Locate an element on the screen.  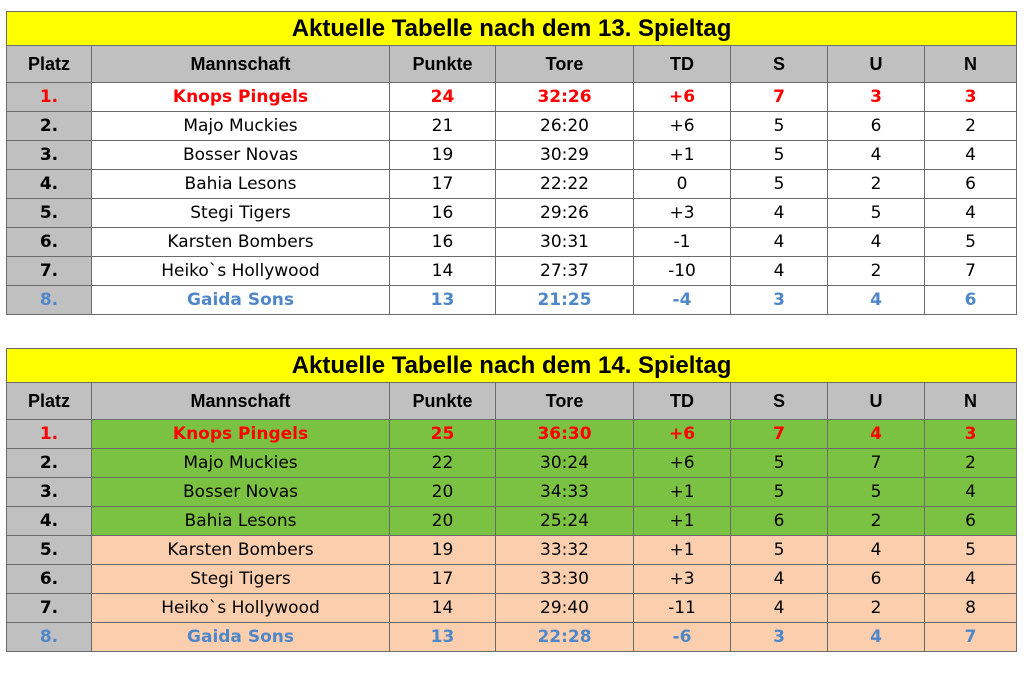
punkte-cell: 19 is located at coordinates (442, 155).